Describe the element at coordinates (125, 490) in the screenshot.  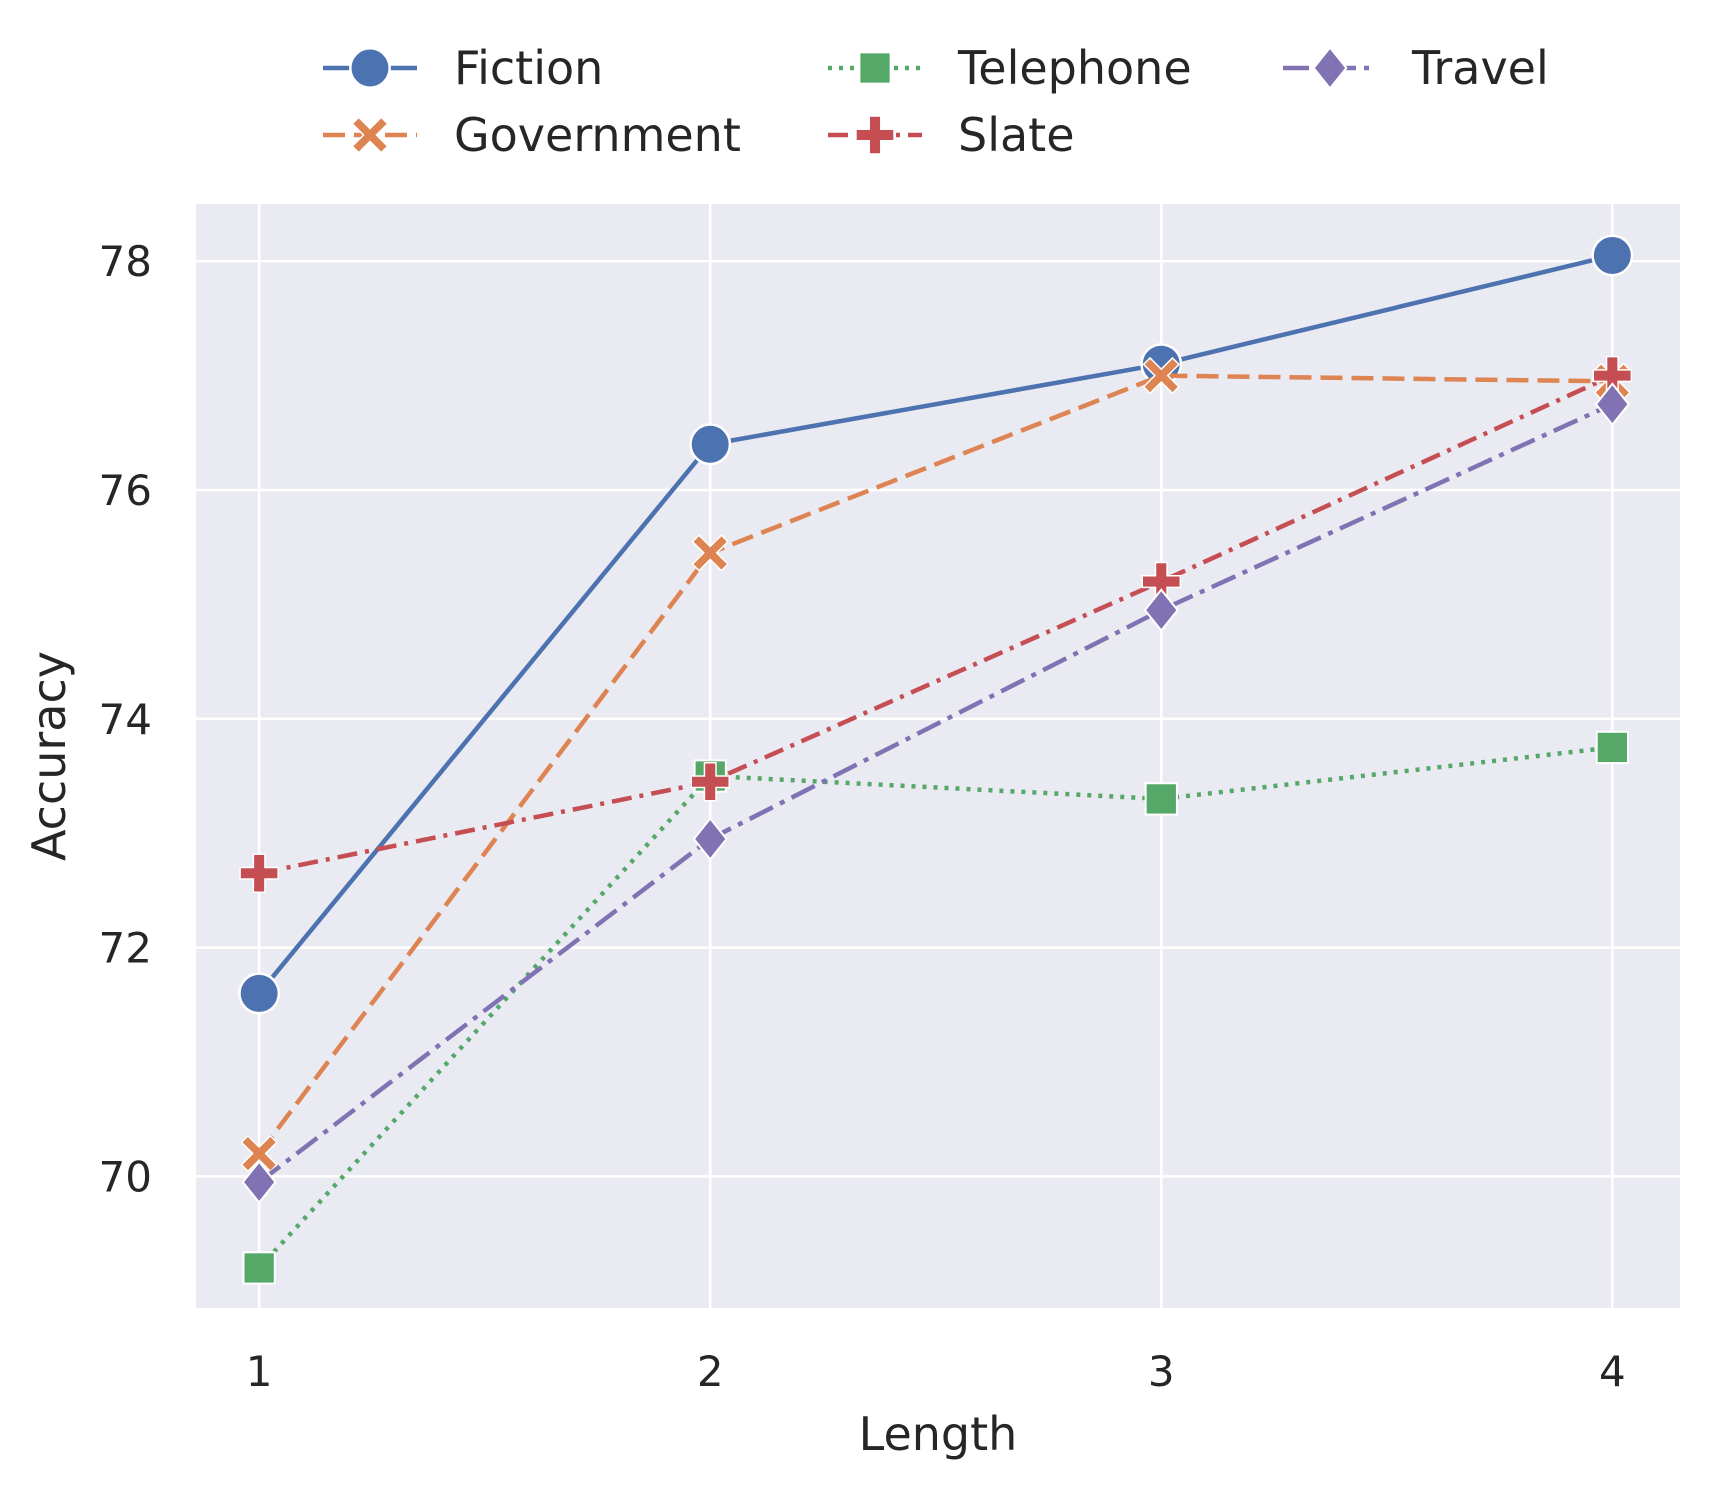
I see `y-tick-label: 76` at that location.